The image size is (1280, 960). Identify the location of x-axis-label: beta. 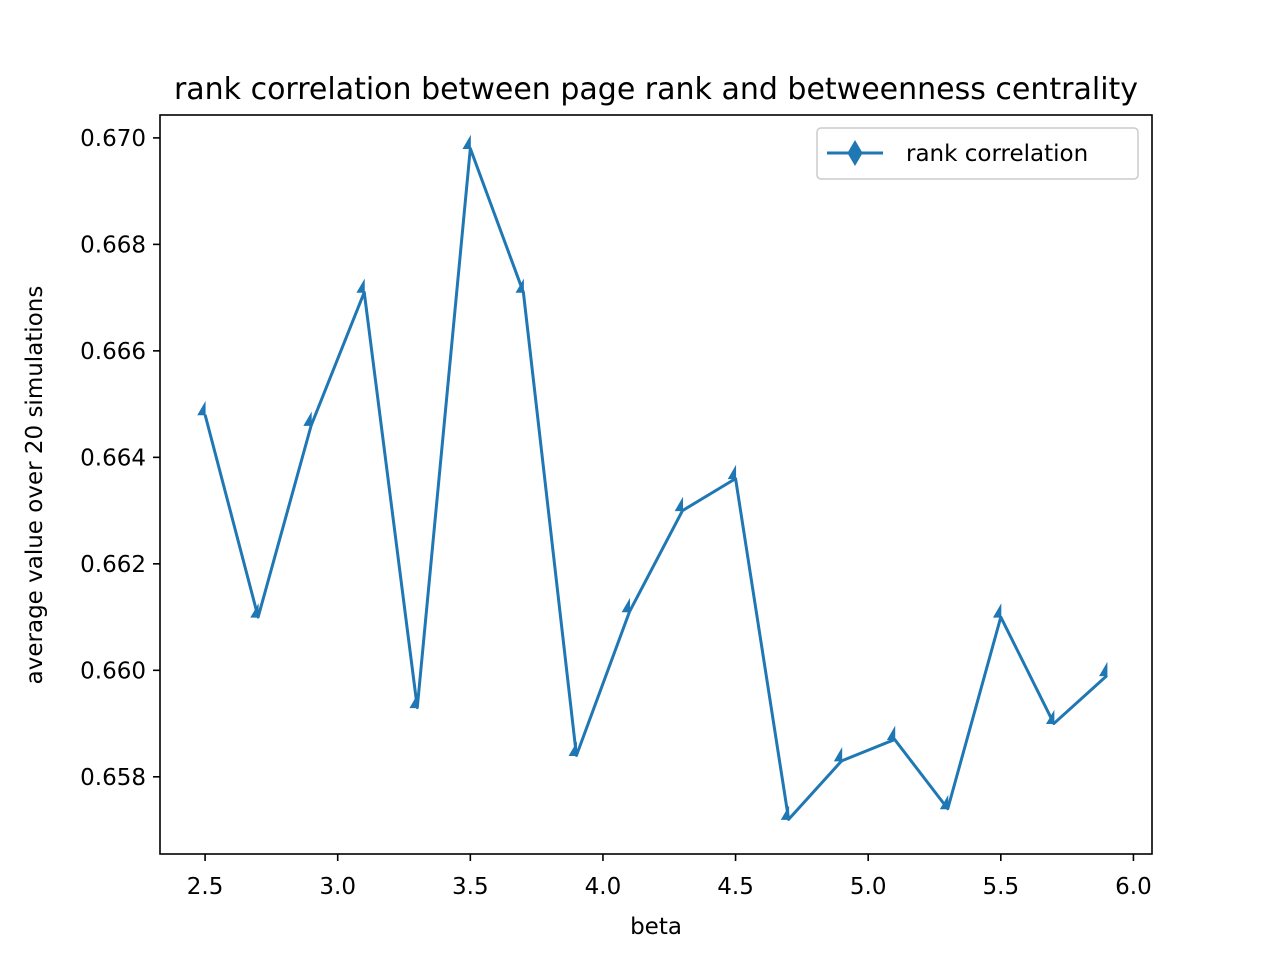
(656, 927).